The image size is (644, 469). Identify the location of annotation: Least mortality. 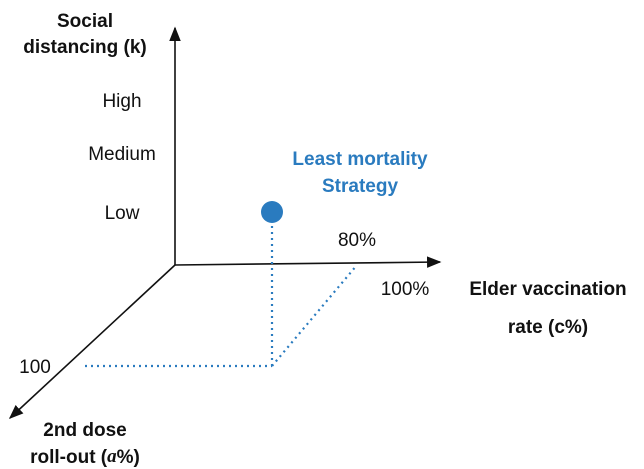
(360, 159).